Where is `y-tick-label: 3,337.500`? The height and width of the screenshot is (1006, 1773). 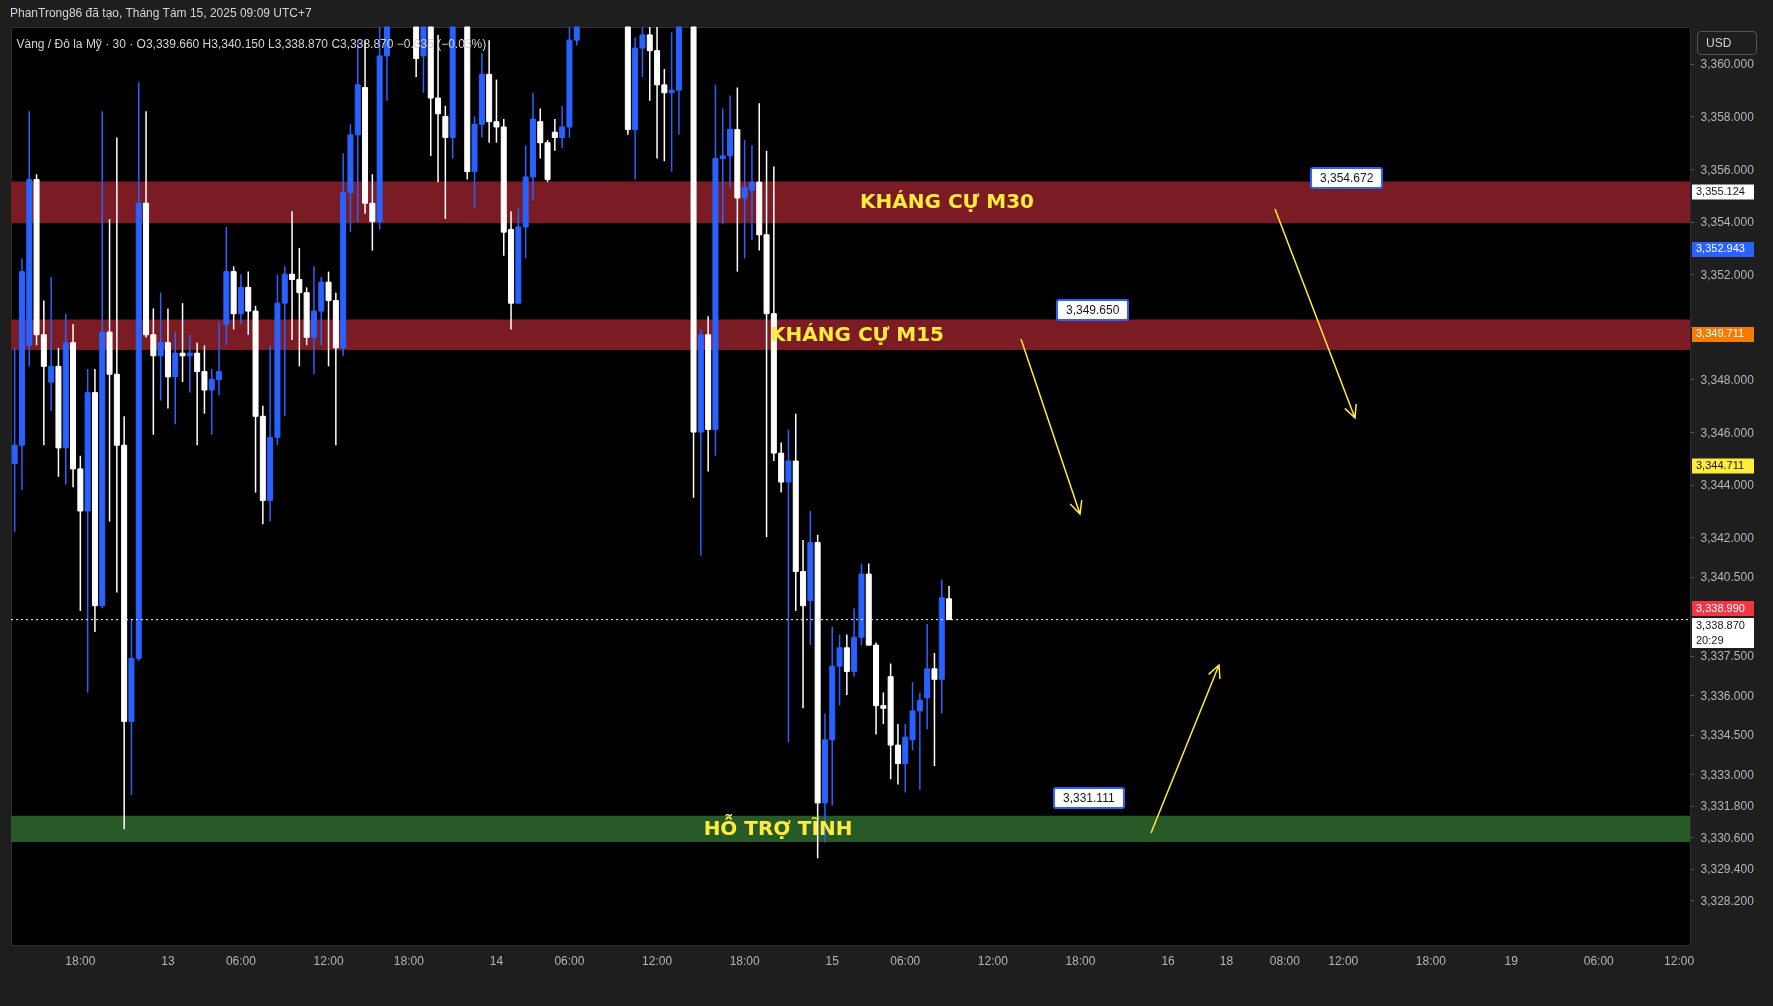 y-tick-label: 3,337.500 is located at coordinates (1727, 656).